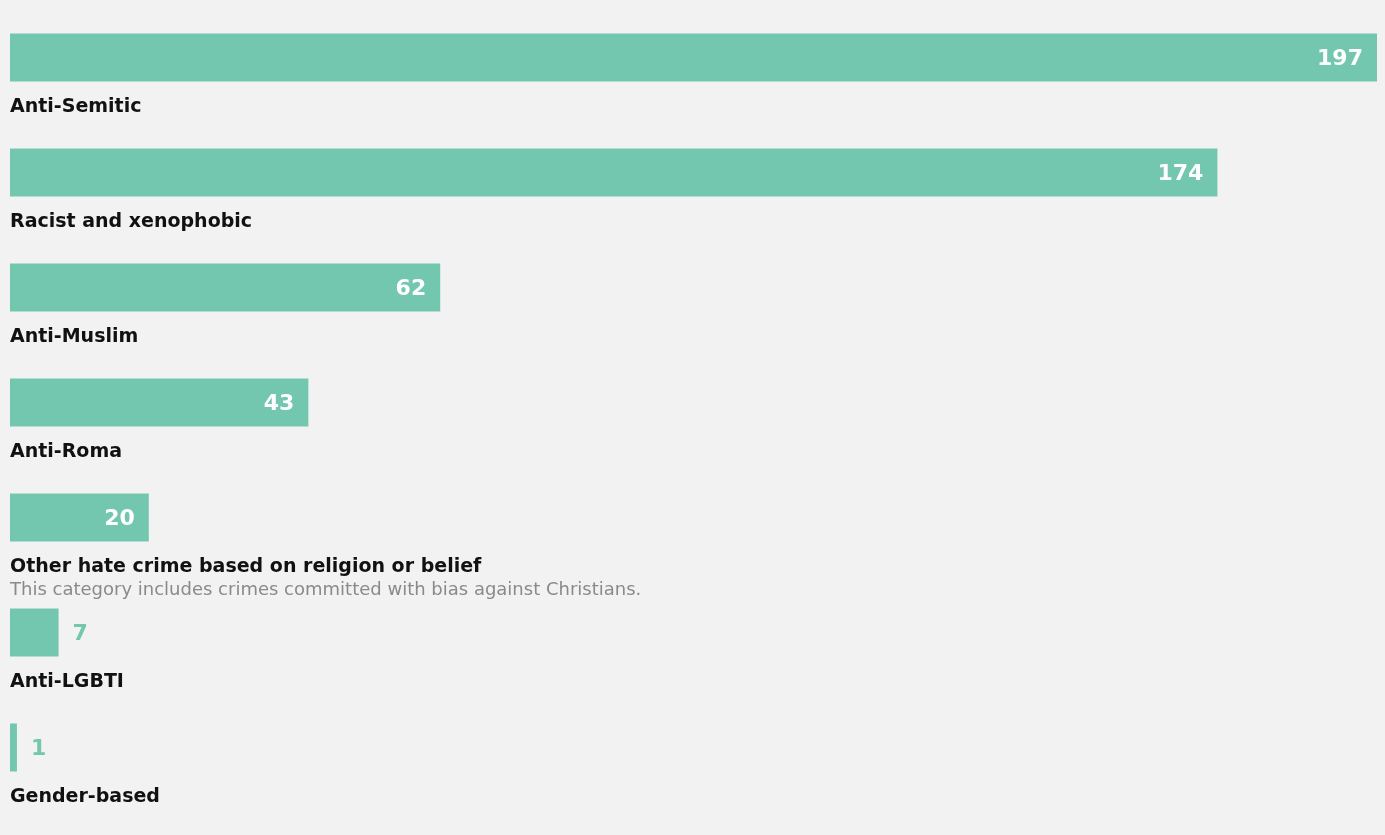  Describe the element at coordinates (1180, 172) in the screenshot. I see `data-label: 174` at that location.